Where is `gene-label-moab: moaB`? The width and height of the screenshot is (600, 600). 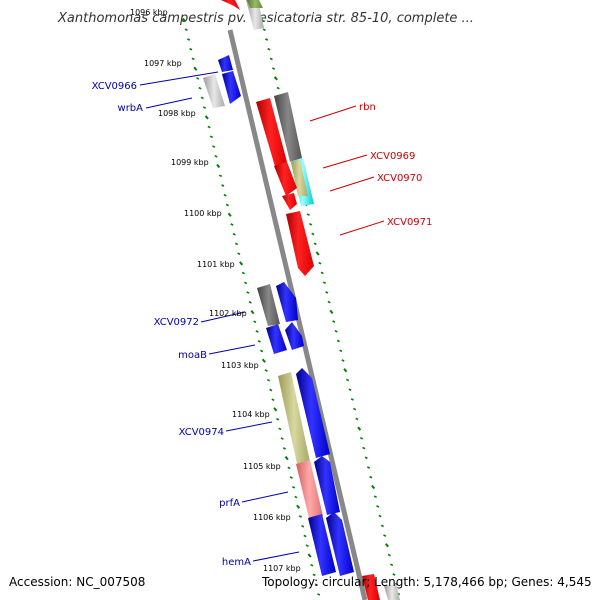
gene-label-moab: moaB is located at coordinates (192, 355).